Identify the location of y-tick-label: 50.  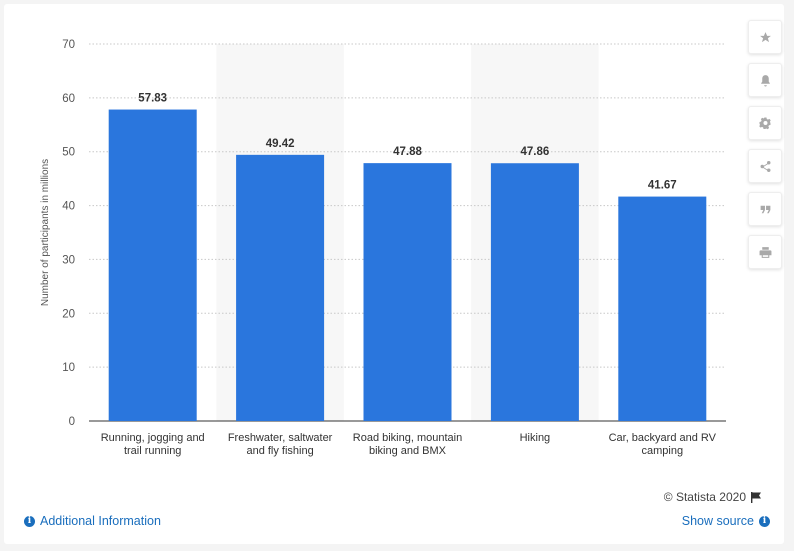
(68, 153).